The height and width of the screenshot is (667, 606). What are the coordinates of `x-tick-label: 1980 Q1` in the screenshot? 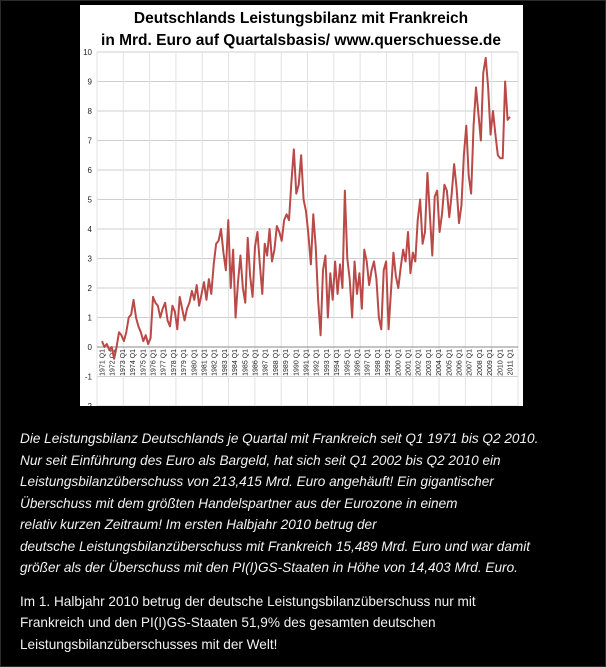 It's located at (194, 362).